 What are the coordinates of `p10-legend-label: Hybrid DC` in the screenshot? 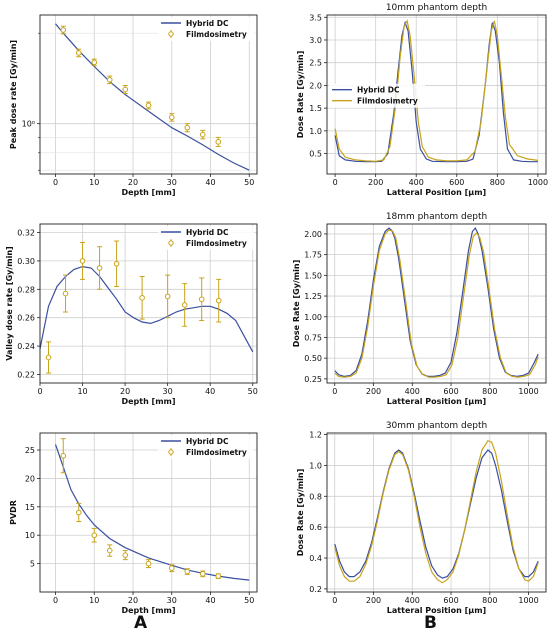 It's located at (378, 90).